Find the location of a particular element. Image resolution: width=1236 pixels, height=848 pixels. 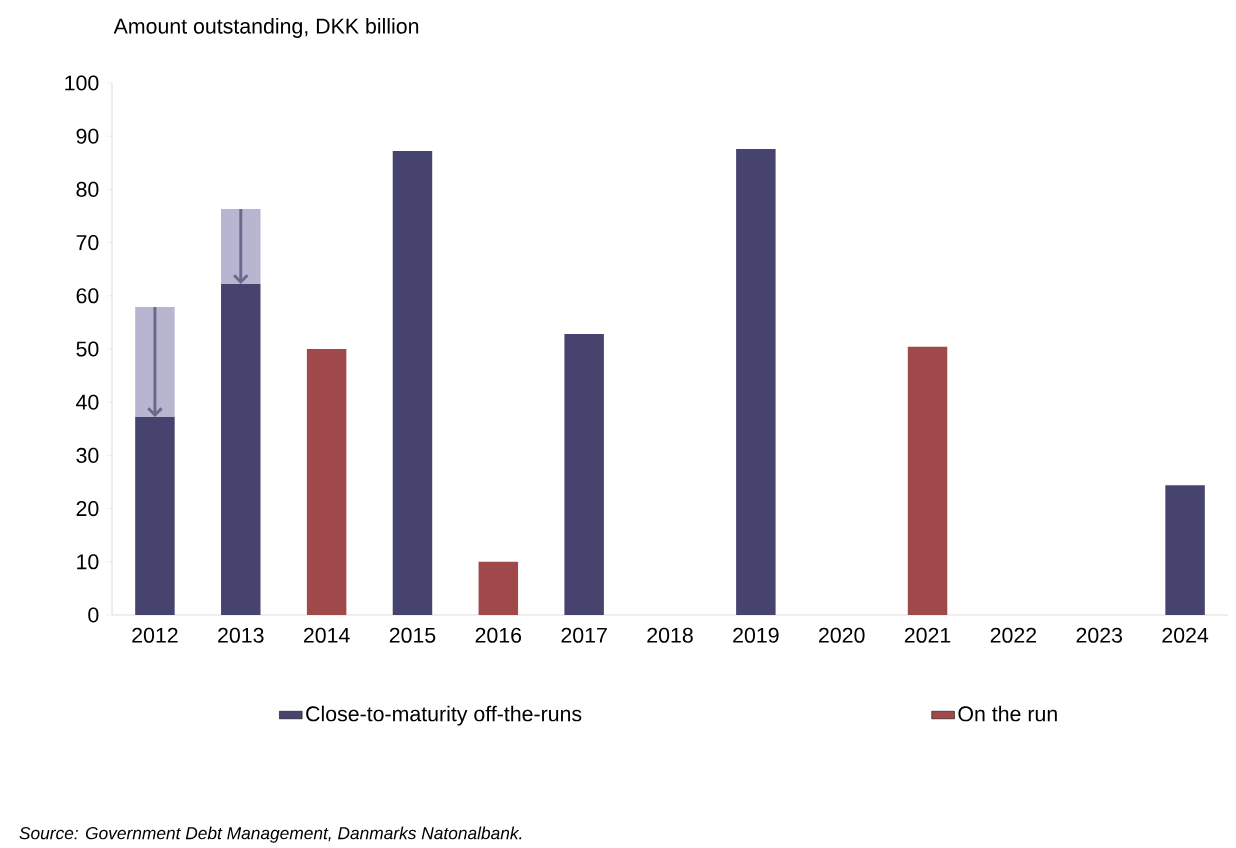

x-tick-label: 2018 is located at coordinates (670, 635).